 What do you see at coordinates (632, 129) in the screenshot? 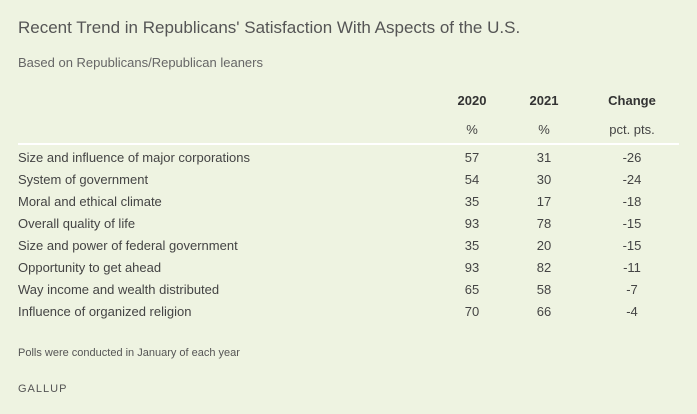
I see `column-unit-change: pct. pts.` at bounding box center [632, 129].